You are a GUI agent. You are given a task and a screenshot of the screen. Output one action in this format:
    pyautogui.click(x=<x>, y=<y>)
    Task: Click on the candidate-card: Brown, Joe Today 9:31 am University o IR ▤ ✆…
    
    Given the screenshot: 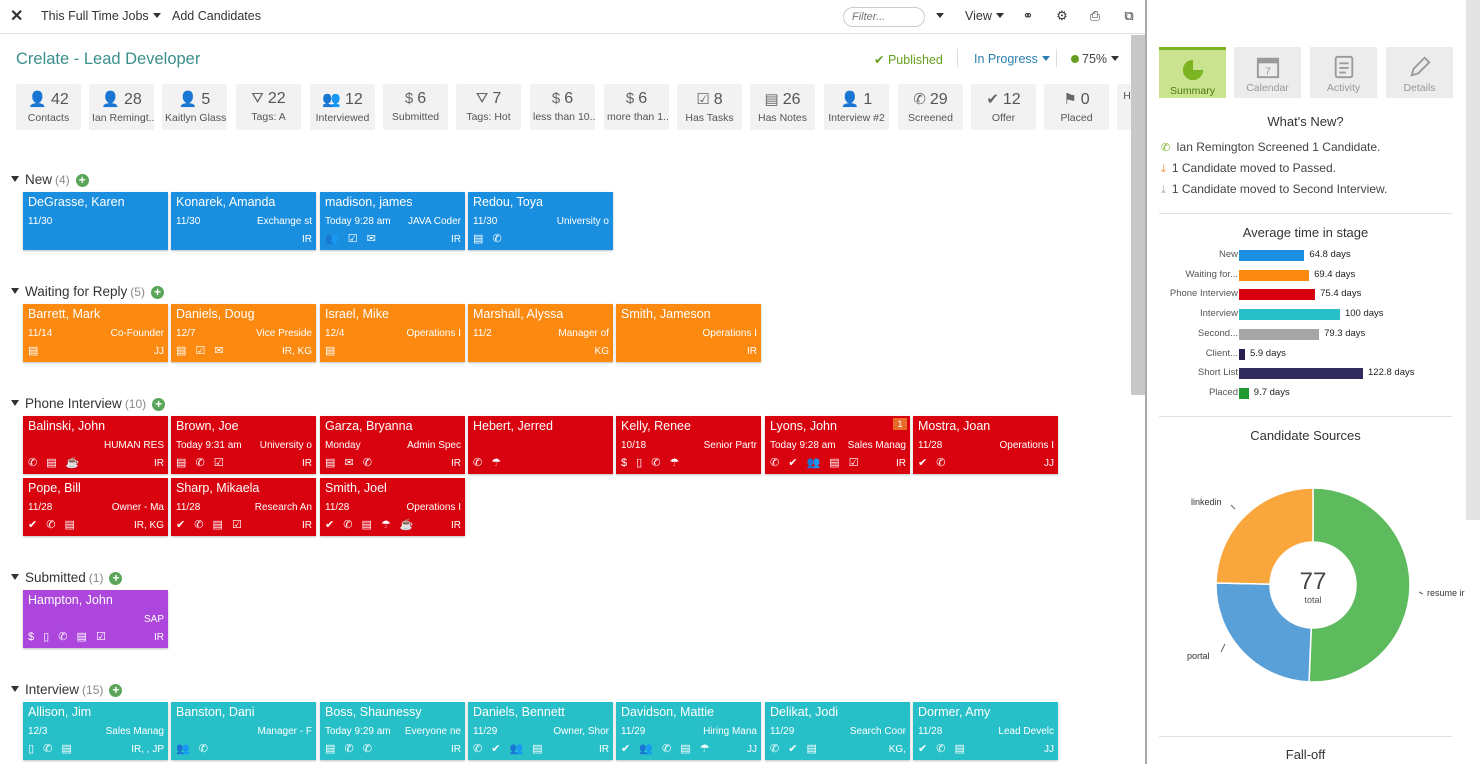 What is the action you would take?
    pyautogui.click(x=243, y=445)
    